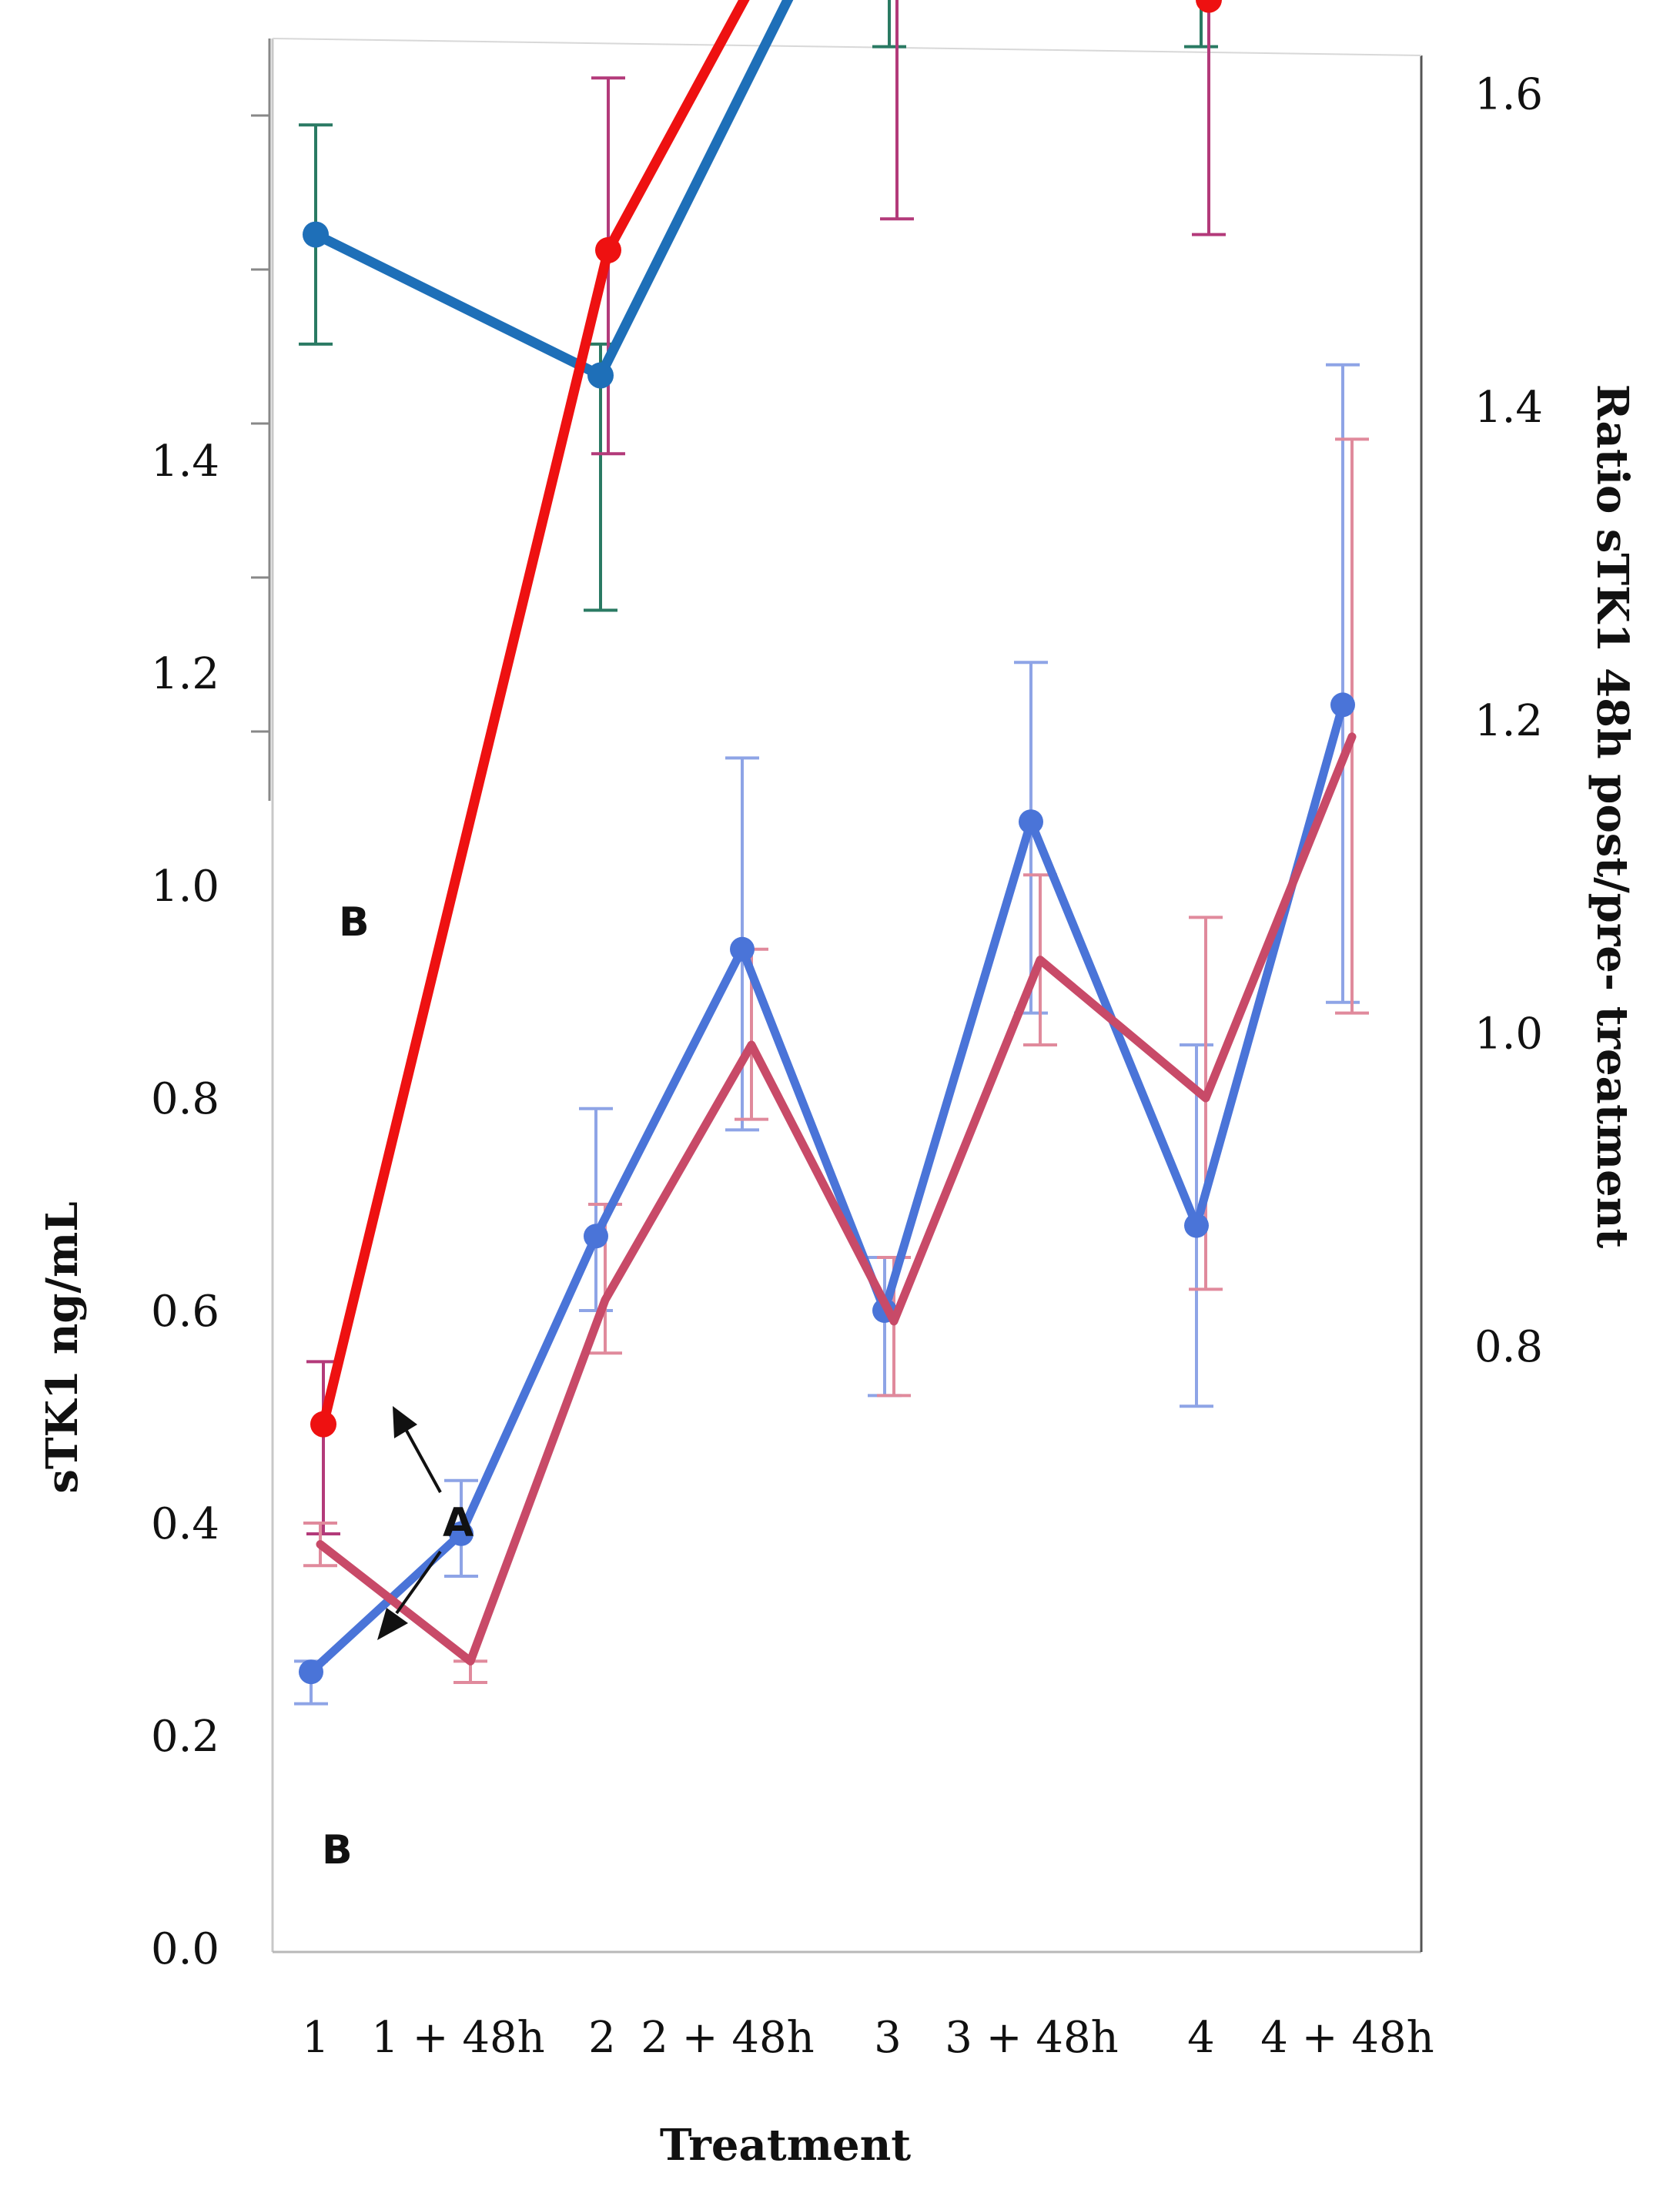 The image size is (1680, 2203). I want to click on left-axis-title: sTK1 ng/mL, so click(62, 1347).